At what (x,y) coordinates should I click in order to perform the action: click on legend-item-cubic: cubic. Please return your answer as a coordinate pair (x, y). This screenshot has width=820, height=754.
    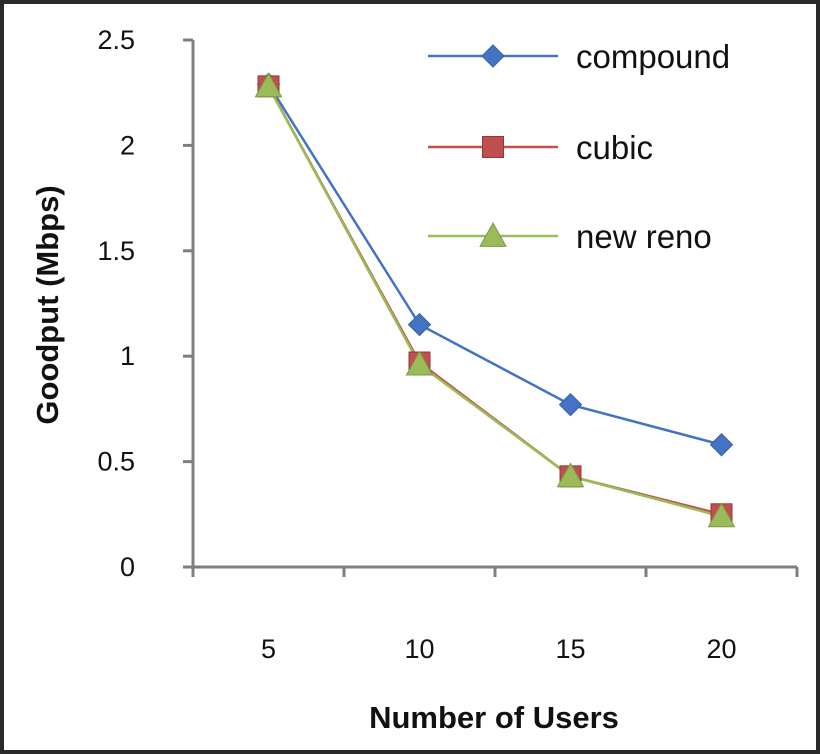
    Looking at the image, I should click on (540, 147).